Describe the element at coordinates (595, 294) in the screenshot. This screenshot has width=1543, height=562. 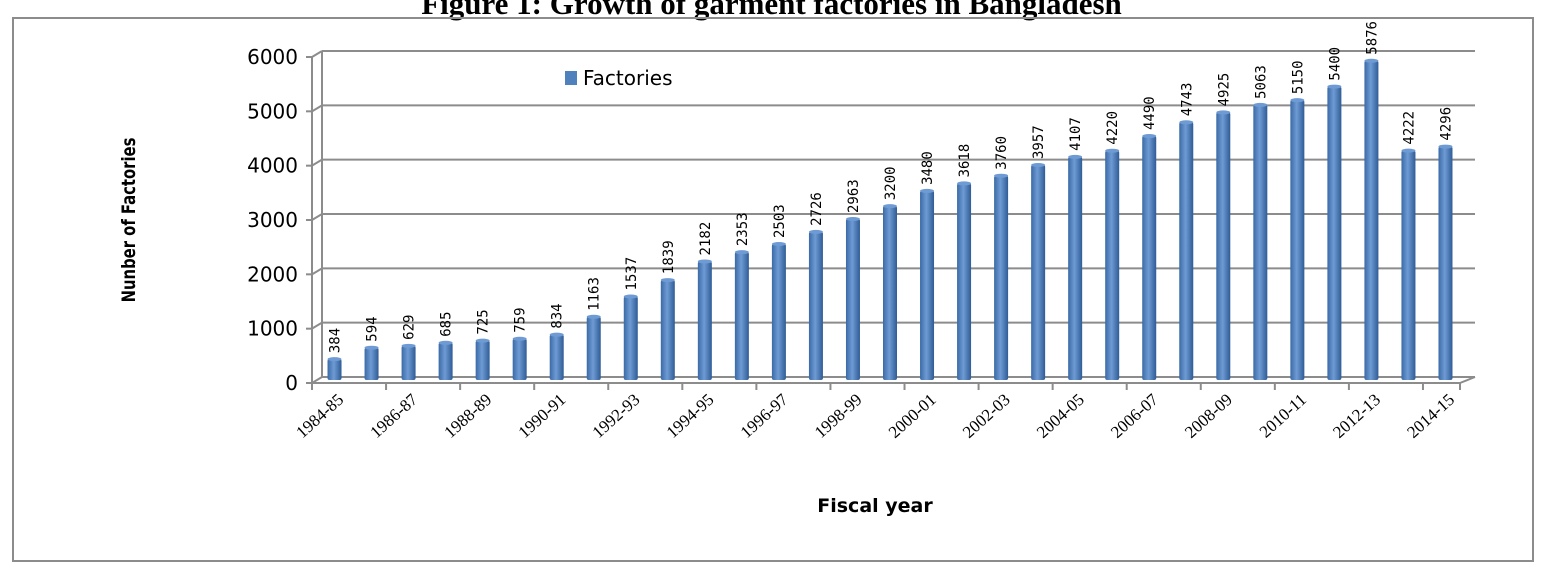
I see `data-label: 1163` at that location.